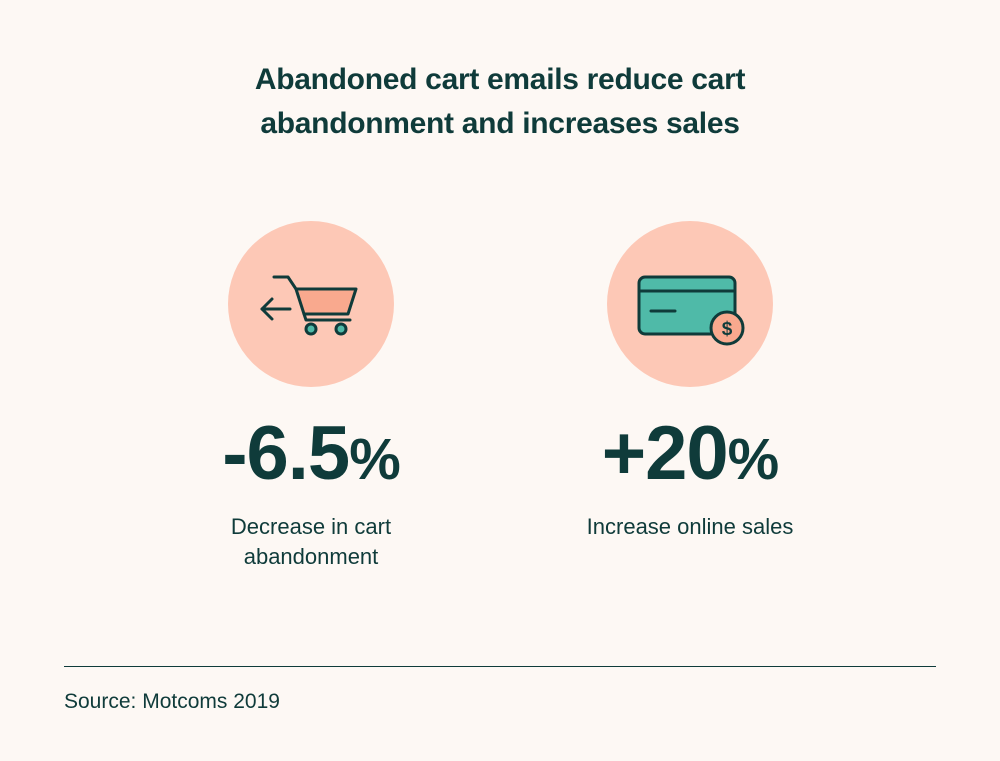  I want to click on stat-number: -6.5, so click(286, 453).